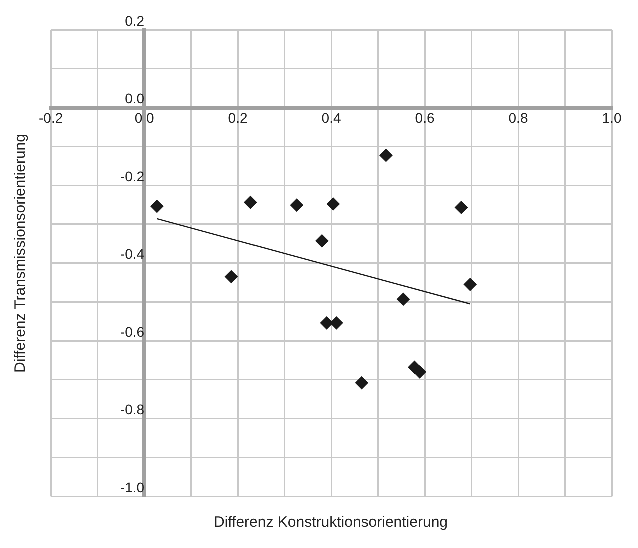 Image resolution: width=638 pixels, height=548 pixels. Describe the element at coordinates (20, 253) in the screenshot. I see `y-axis-title: Differenz Transmissionsorientierung` at that location.